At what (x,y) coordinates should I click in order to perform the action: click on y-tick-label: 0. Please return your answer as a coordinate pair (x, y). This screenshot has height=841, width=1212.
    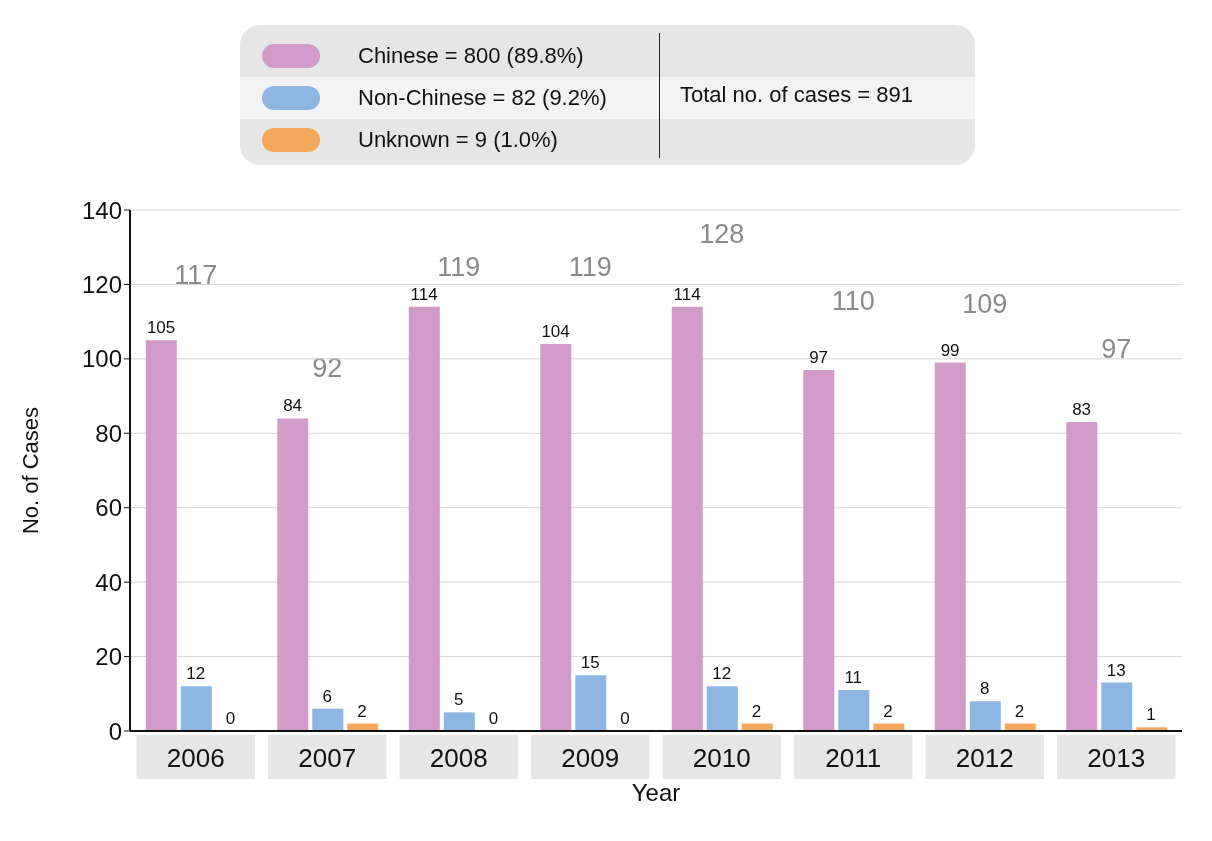
    Looking at the image, I should click on (115, 731).